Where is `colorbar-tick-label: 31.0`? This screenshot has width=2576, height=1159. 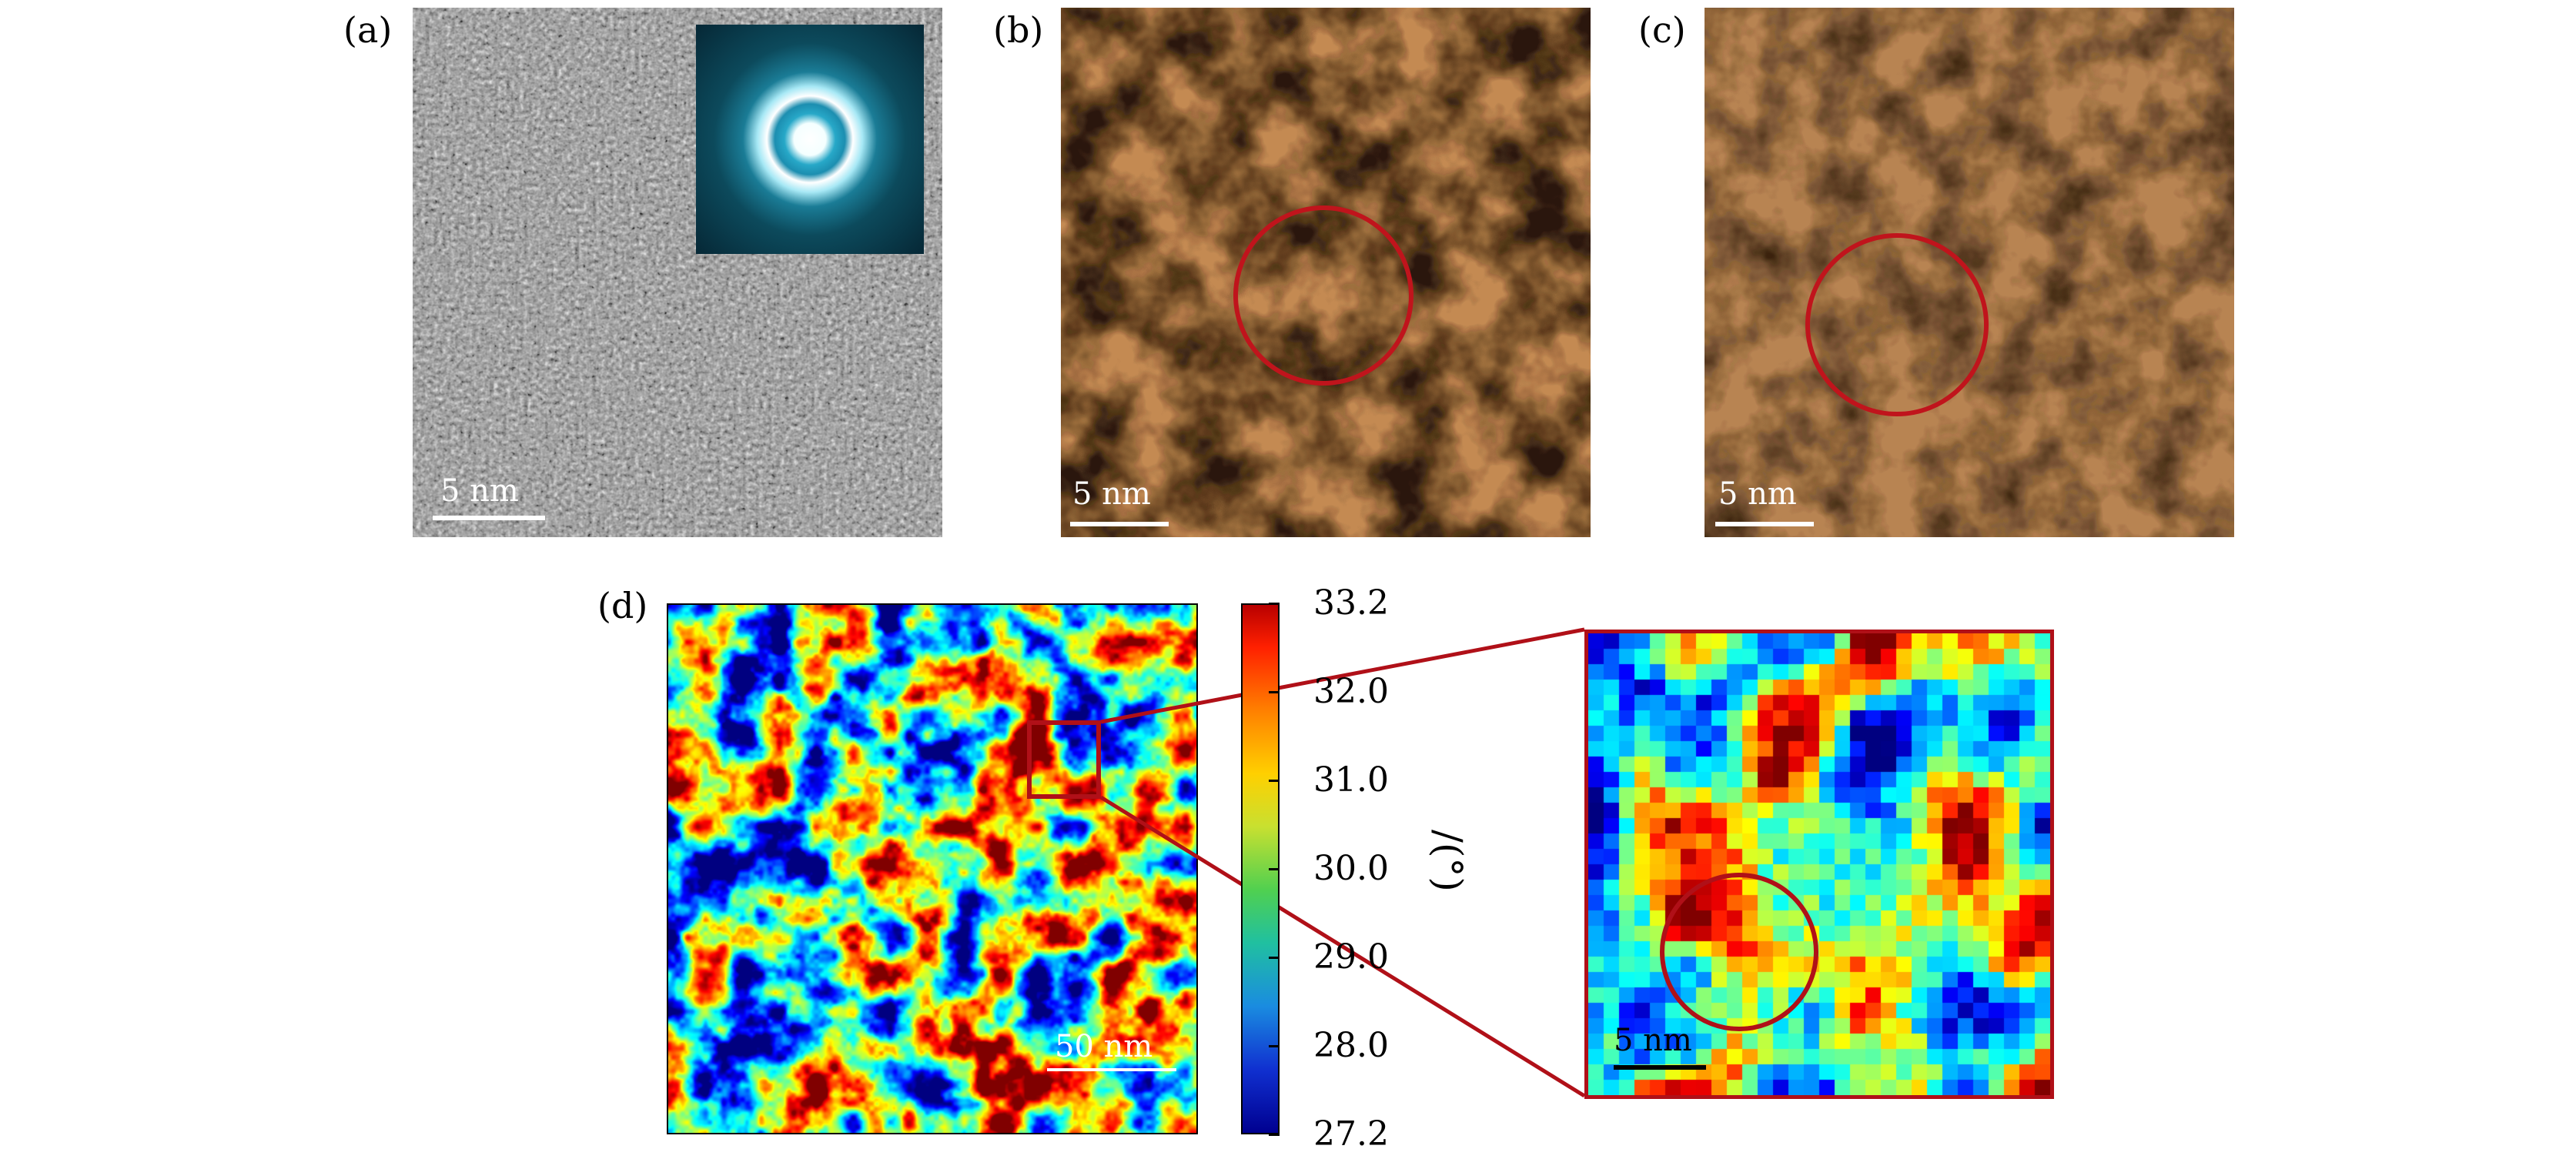
colorbar-tick-label: 31.0 is located at coordinates (1351, 780).